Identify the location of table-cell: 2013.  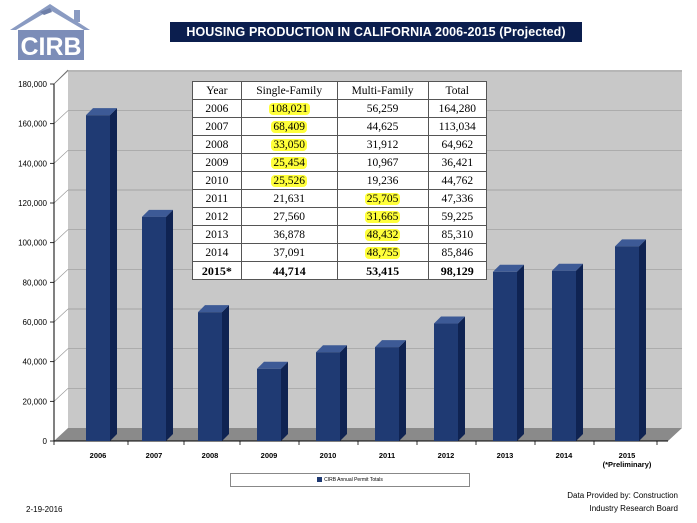
(217, 234).